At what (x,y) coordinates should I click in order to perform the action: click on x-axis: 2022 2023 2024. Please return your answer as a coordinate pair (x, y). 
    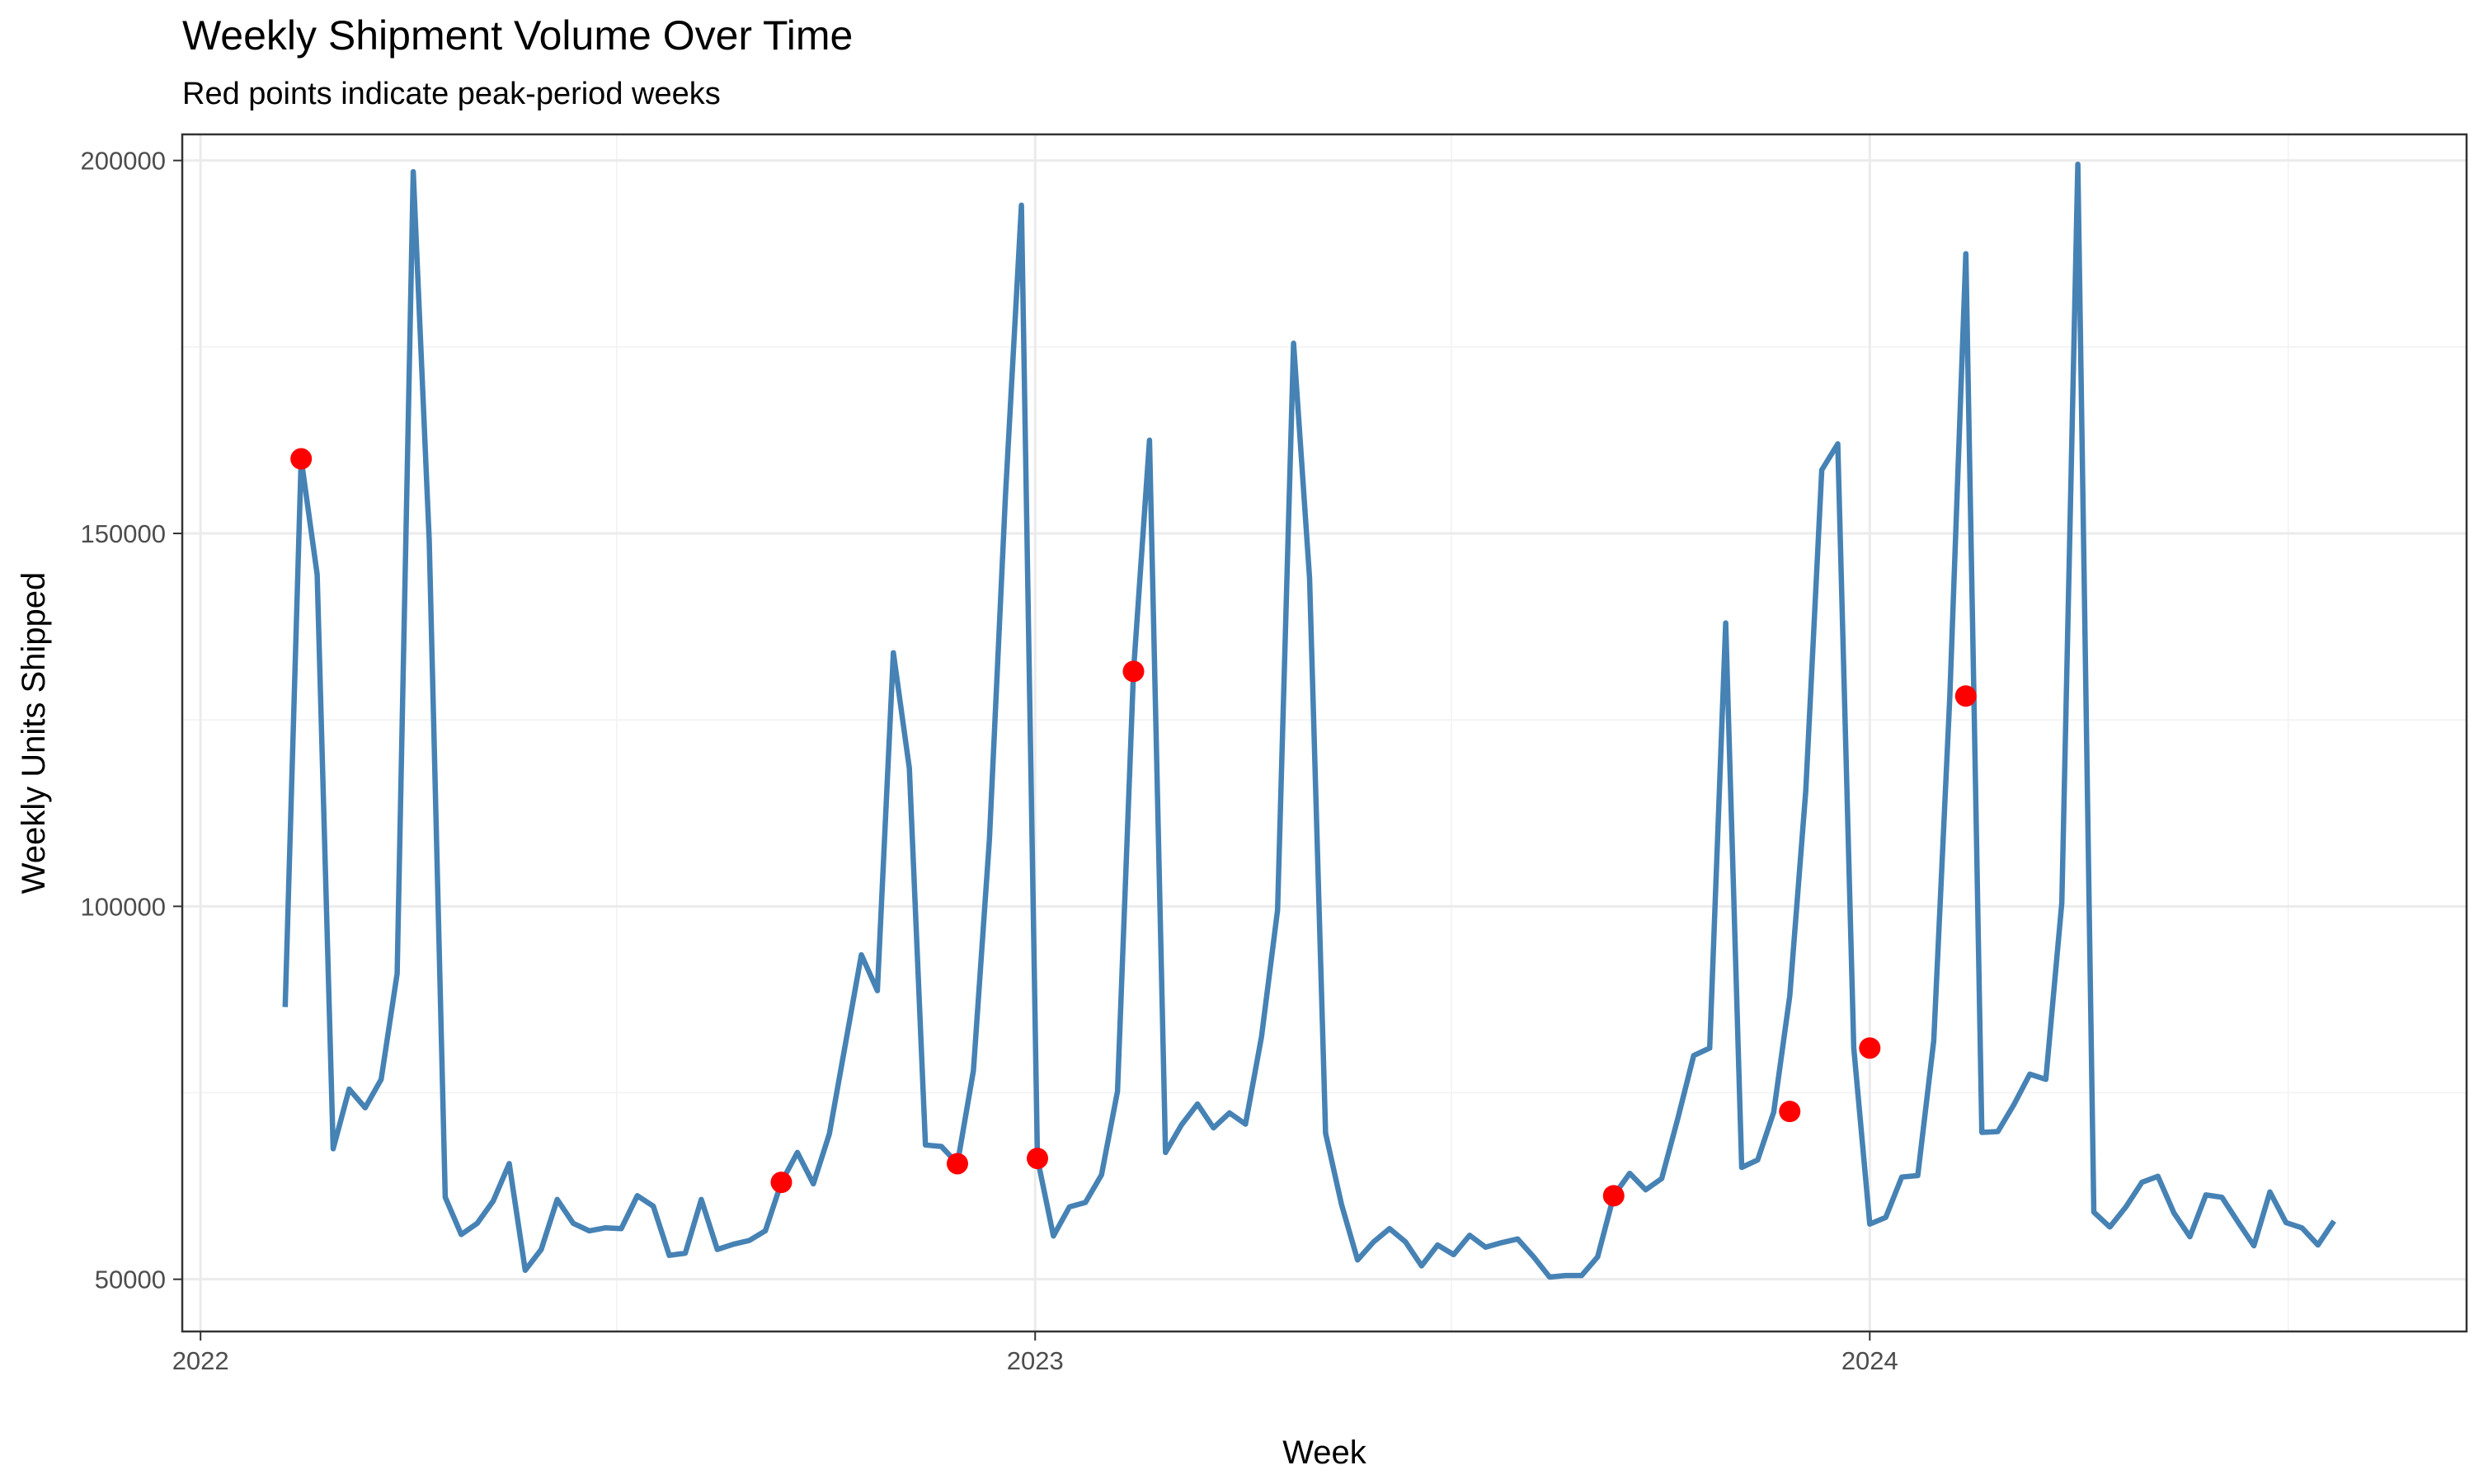
    Looking at the image, I should click on (1035, 1353).